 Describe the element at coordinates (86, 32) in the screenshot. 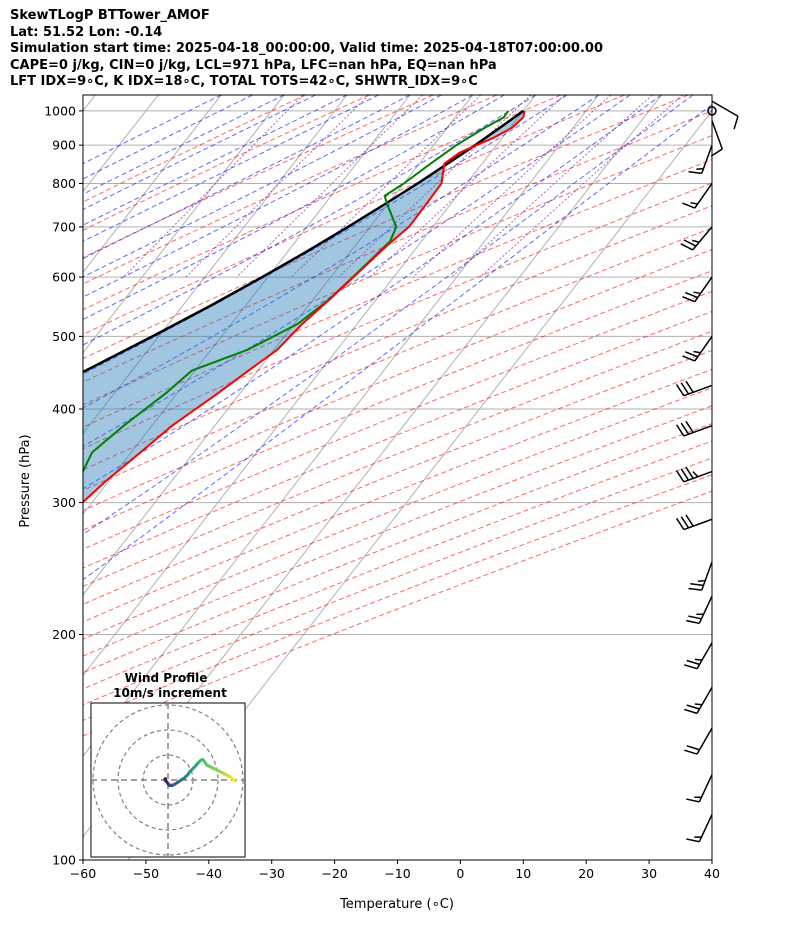

I see `location-text: Lat: 51.52 Lon: -0.14` at that location.